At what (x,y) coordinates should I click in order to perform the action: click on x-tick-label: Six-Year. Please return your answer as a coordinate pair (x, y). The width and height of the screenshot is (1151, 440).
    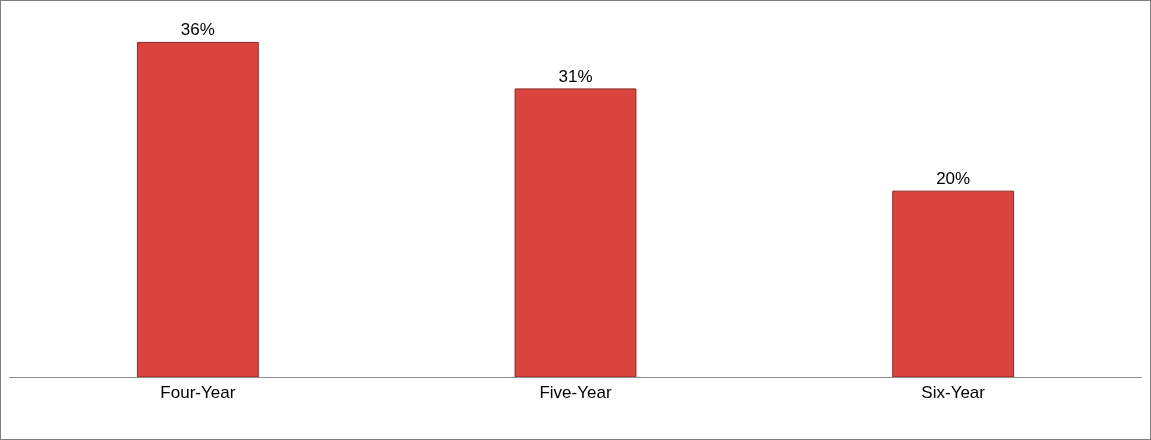
    Looking at the image, I should click on (953, 393).